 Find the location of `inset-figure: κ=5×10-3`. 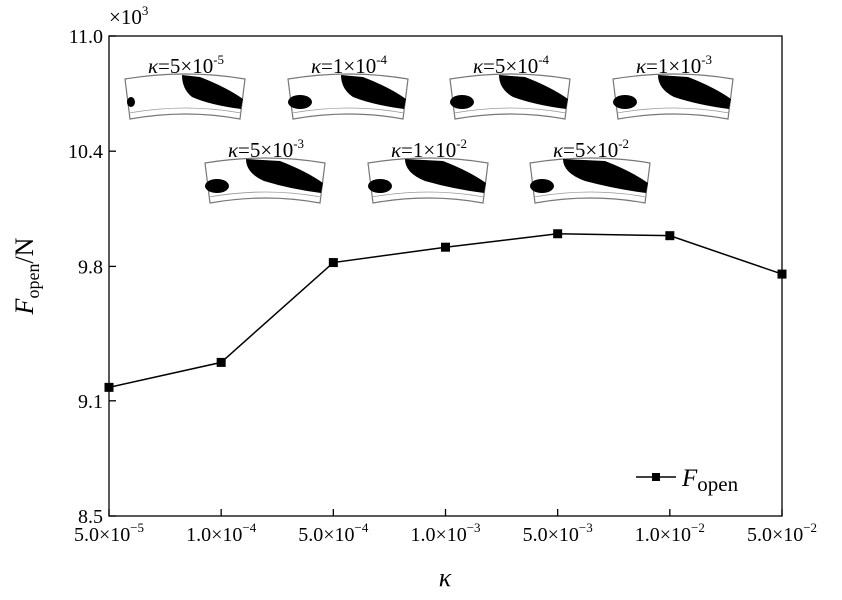

inset-figure: κ=5×10-3 is located at coordinates (265, 170).